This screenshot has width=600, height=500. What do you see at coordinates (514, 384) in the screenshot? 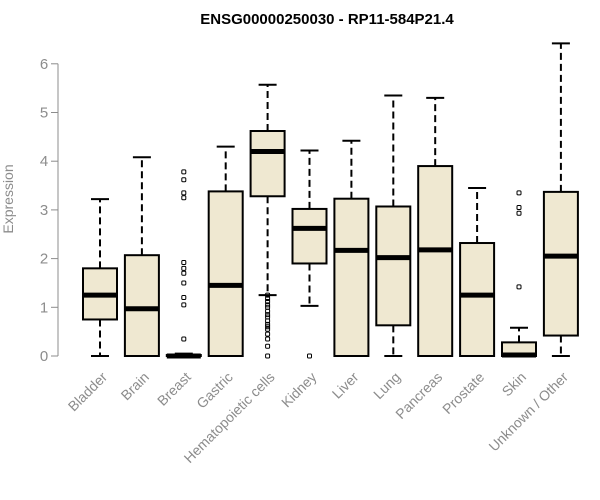
I see `x-tick-label-skin: Skin` at bounding box center [514, 384].